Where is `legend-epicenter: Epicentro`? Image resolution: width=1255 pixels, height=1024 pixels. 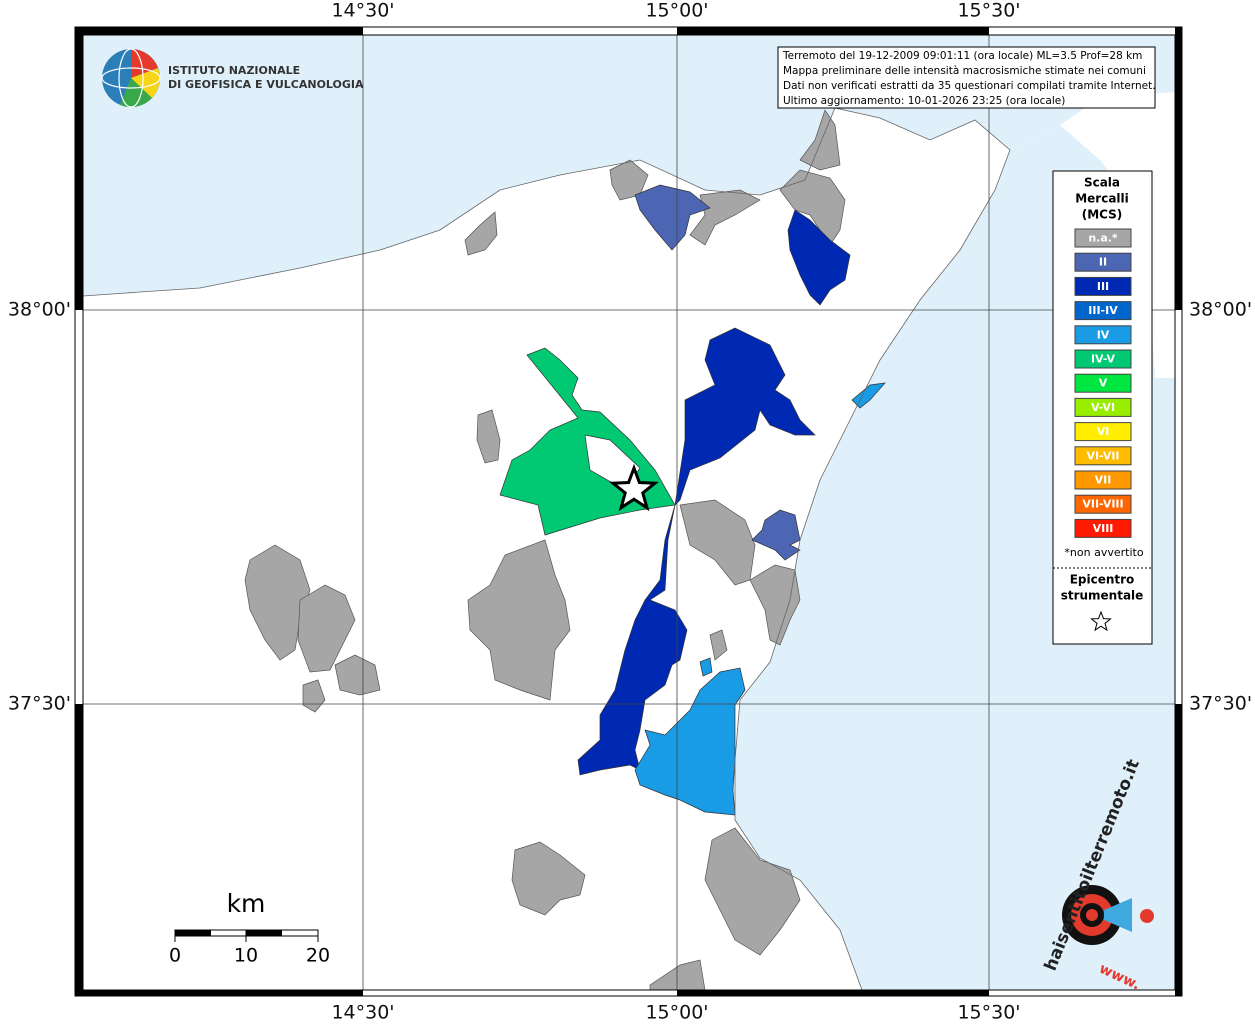 legend-epicenter: Epicentro is located at coordinates (1102, 580).